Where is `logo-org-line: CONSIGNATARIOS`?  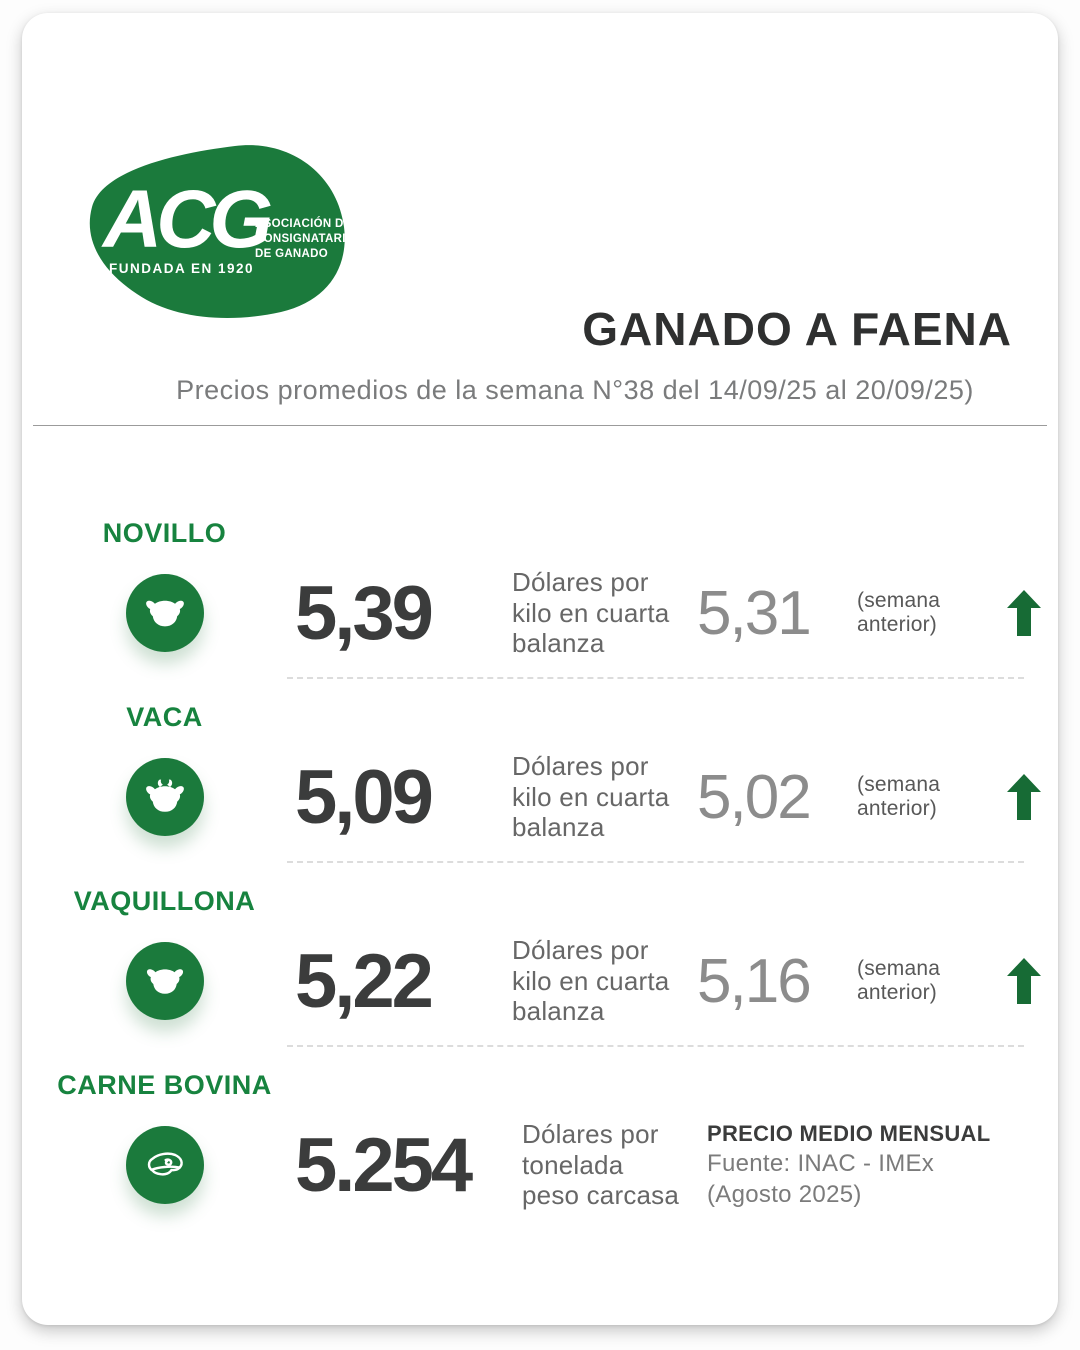 logo-org-line: CONSIGNATARIOS is located at coordinates (309, 238).